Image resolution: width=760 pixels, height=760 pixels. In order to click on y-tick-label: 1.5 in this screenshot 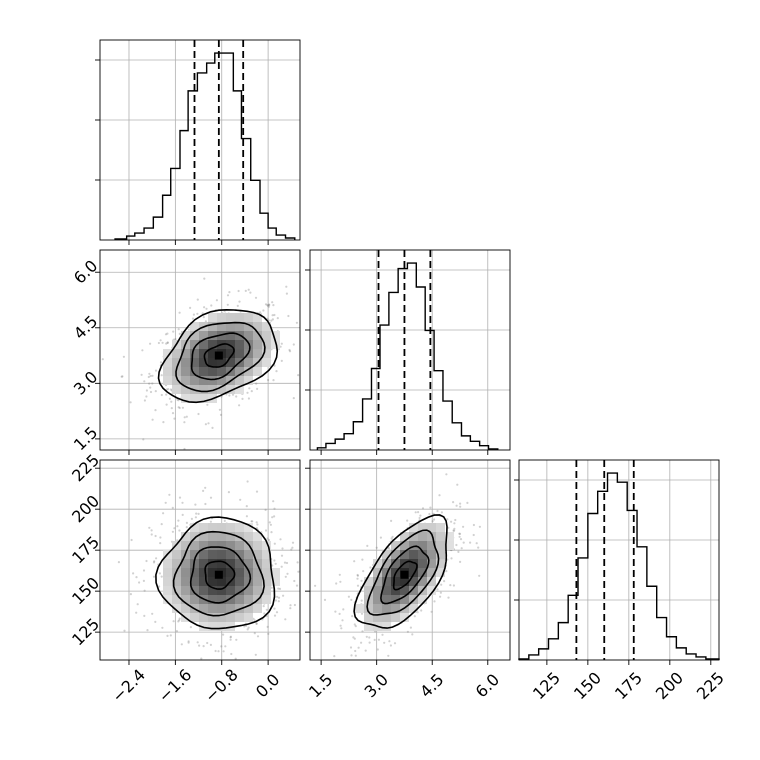, I will do `click(85, 438)`.